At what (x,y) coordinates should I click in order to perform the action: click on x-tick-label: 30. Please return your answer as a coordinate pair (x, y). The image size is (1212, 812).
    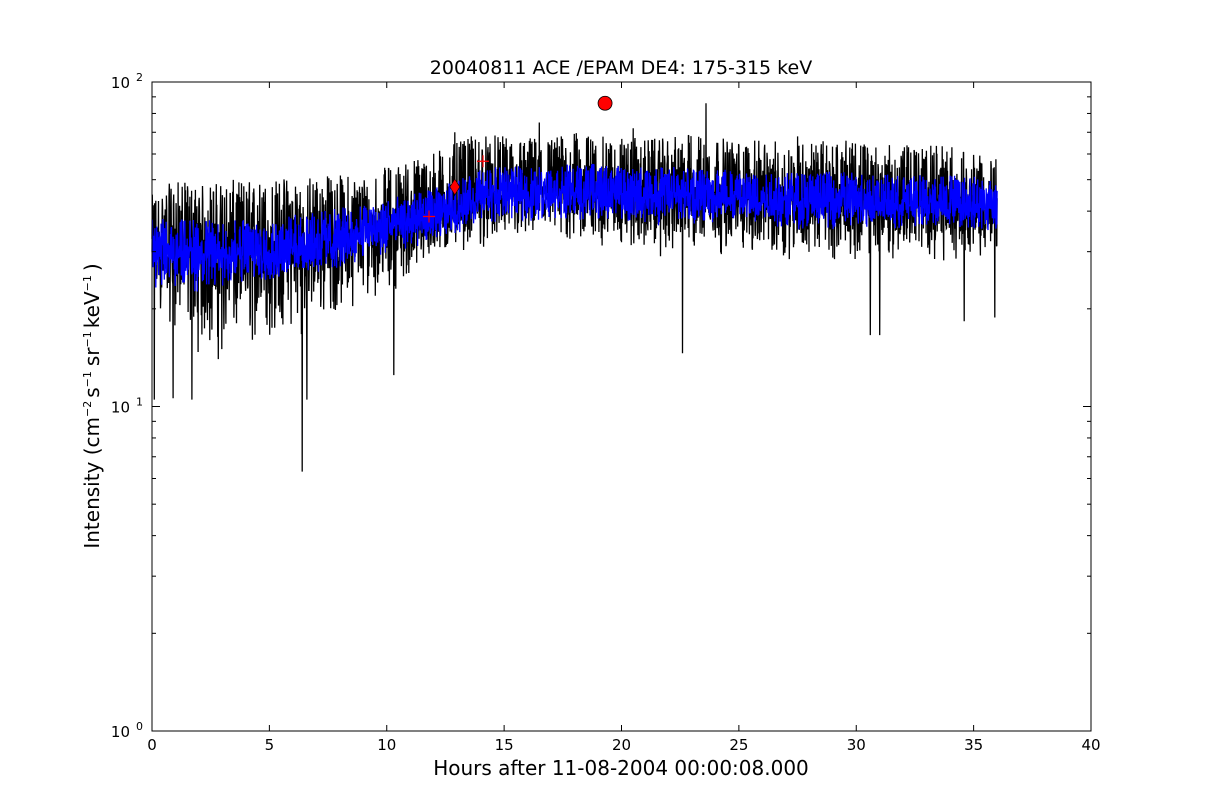
    Looking at the image, I should click on (856, 745).